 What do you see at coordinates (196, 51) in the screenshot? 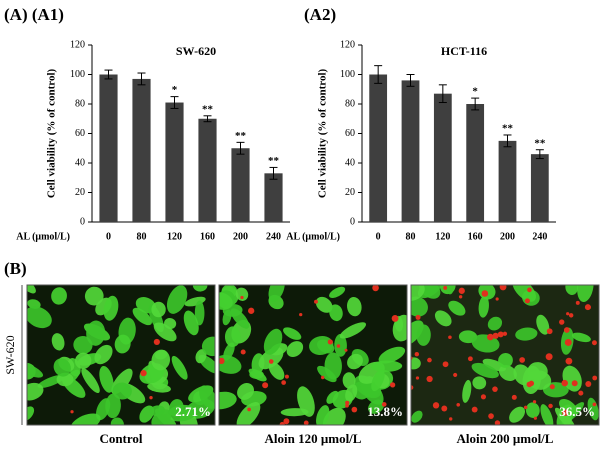
I see `chart-title: SW-620` at bounding box center [196, 51].